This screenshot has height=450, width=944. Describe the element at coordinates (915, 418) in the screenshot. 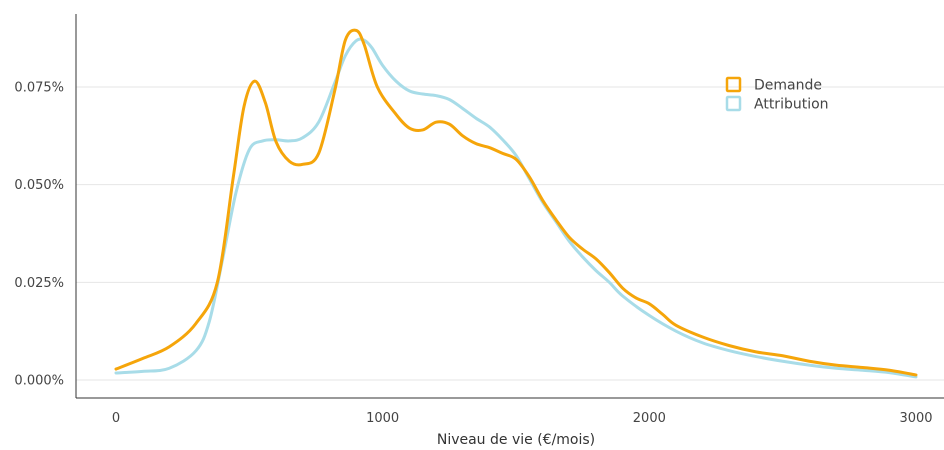

I see `x-tick-label: 3000` at that location.